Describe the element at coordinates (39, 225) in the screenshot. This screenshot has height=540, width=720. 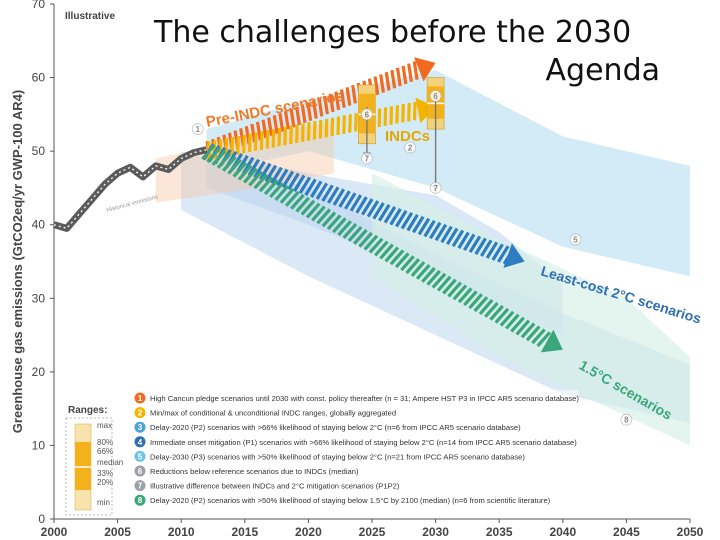
I see `y-tick-label: 40` at that location.